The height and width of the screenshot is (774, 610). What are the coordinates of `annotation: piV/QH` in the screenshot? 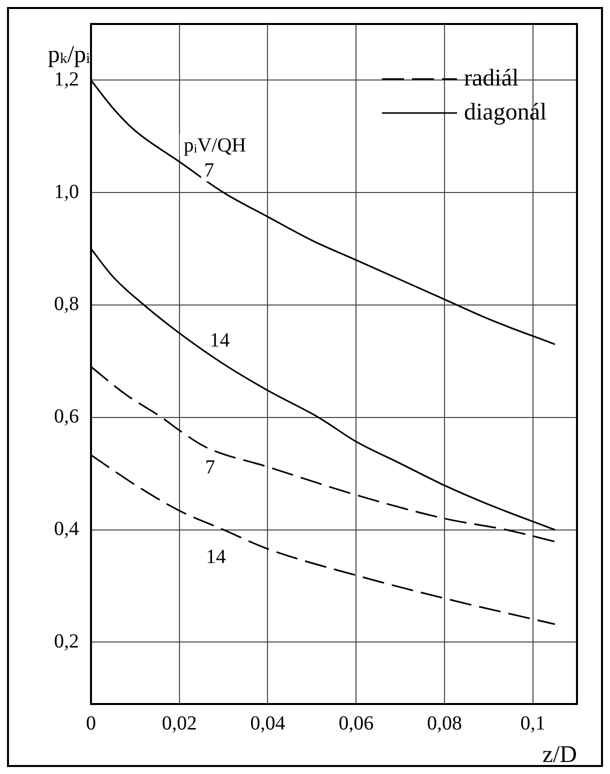 It's located at (215, 145).